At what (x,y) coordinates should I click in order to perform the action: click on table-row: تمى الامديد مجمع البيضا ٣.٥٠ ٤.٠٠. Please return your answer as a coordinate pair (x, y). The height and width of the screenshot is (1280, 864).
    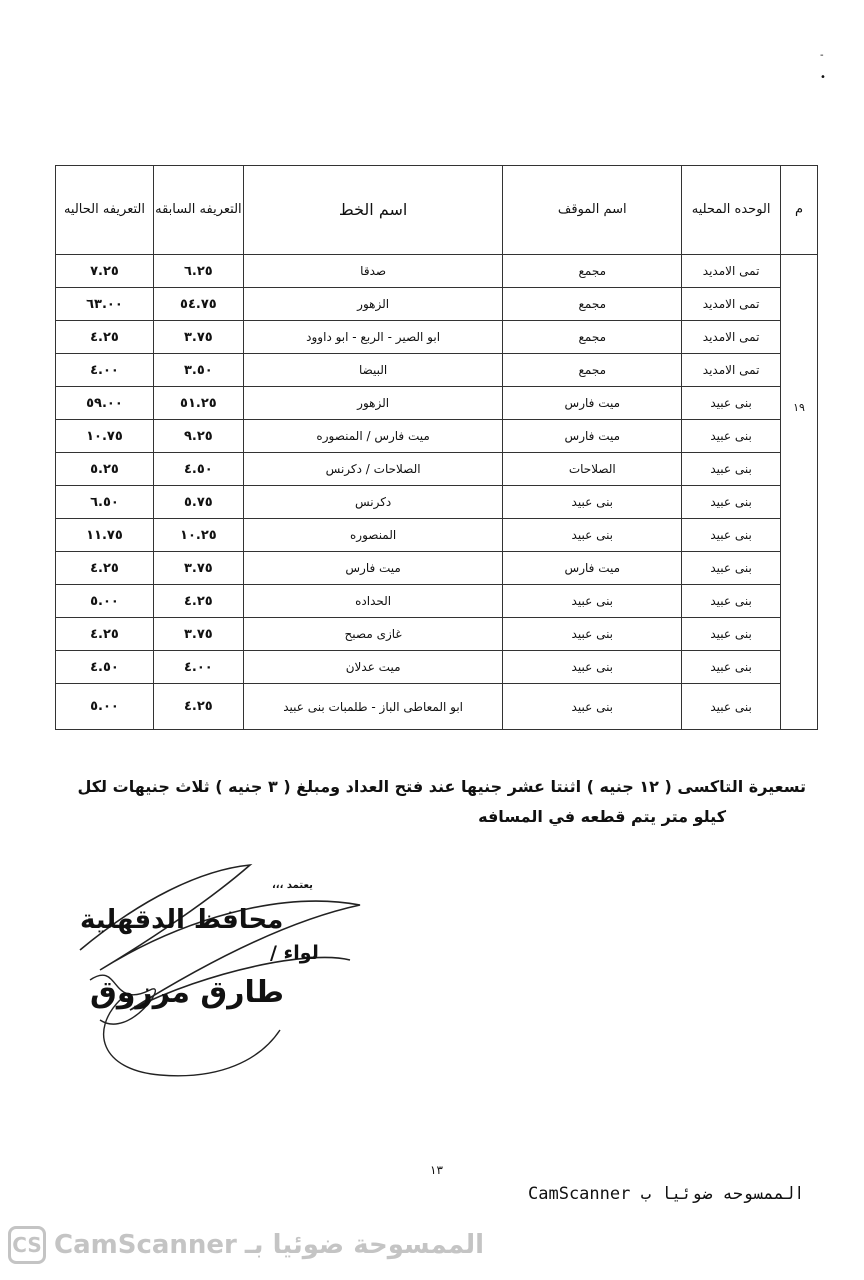
    Looking at the image, I should click on (436, 370).